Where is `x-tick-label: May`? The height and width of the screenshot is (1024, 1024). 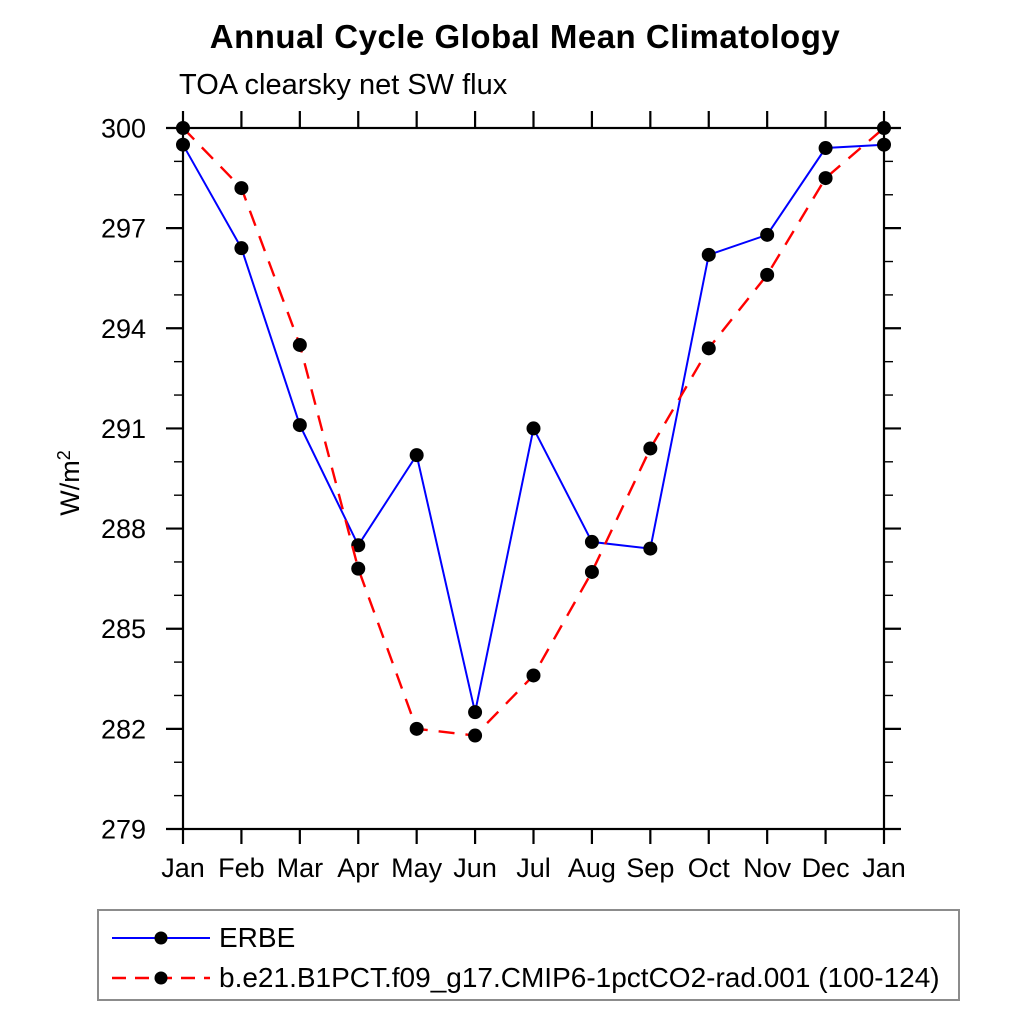 x-tick-label: May is located at coordinates (417, 868).